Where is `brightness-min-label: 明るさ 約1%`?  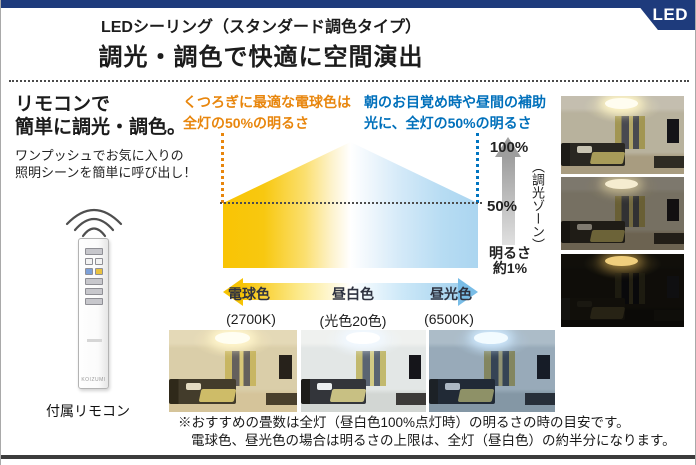 brightness-min-label: 明るさ 約1% is located at coordinates (510, 261).